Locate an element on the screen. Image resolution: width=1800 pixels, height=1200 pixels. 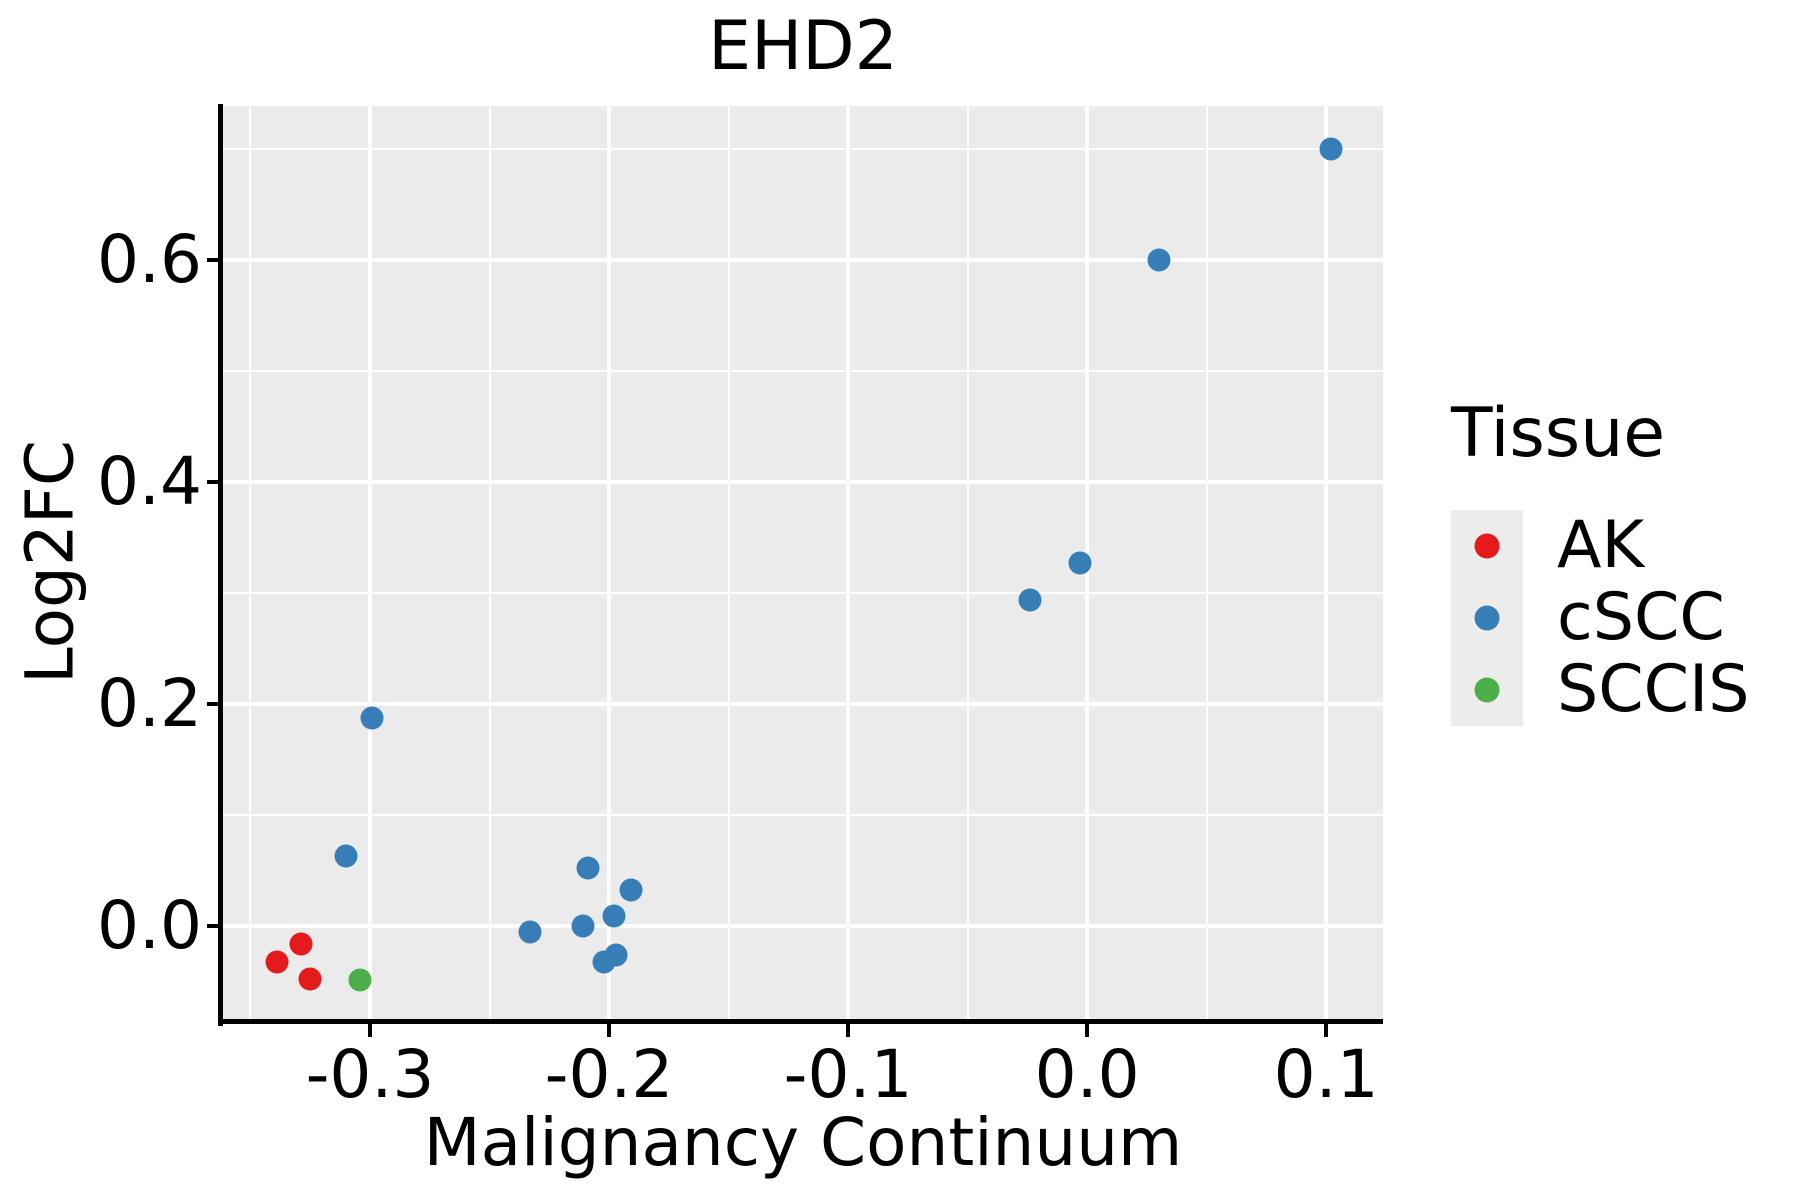
legend: Tissue AK cSCC SCCIS is located at coordinates (1600, 563).